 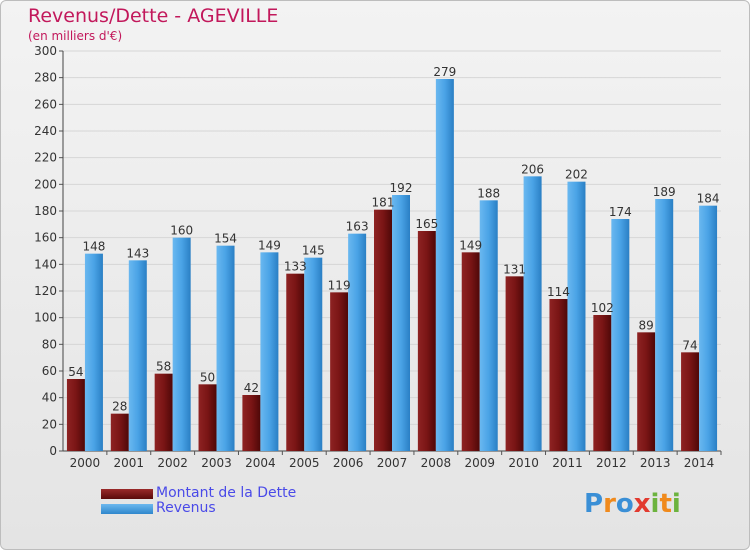 I want to click on x-tick-label: 2002, so click(x=172, y=463).